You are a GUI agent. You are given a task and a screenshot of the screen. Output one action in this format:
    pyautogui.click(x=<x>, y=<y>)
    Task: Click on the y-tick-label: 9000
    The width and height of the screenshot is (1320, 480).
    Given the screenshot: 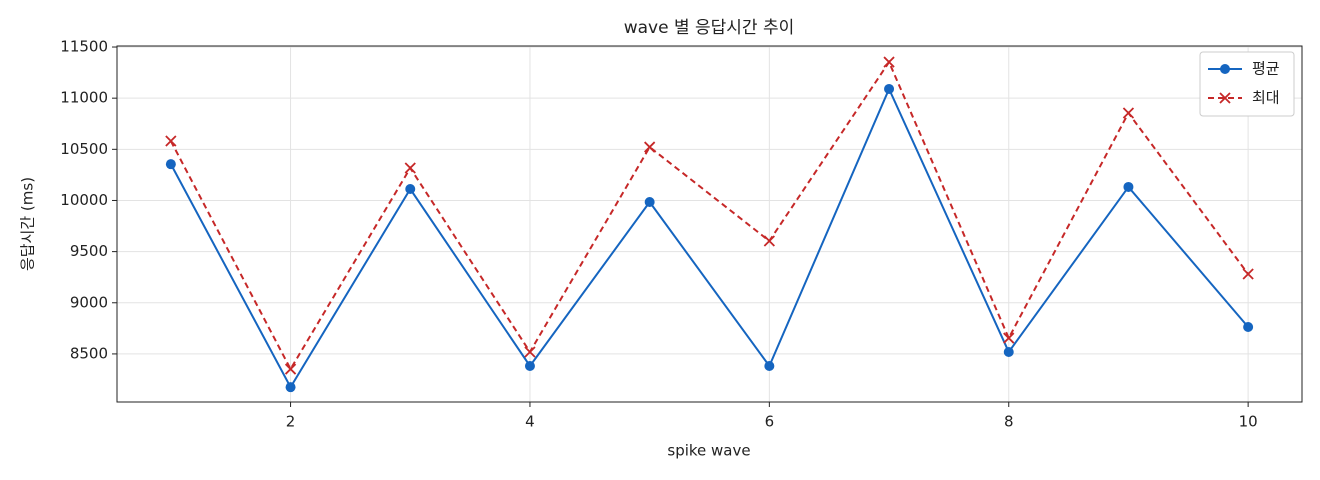 What is the action you would take?
    pyautogui.click(x=89, y=302)
    